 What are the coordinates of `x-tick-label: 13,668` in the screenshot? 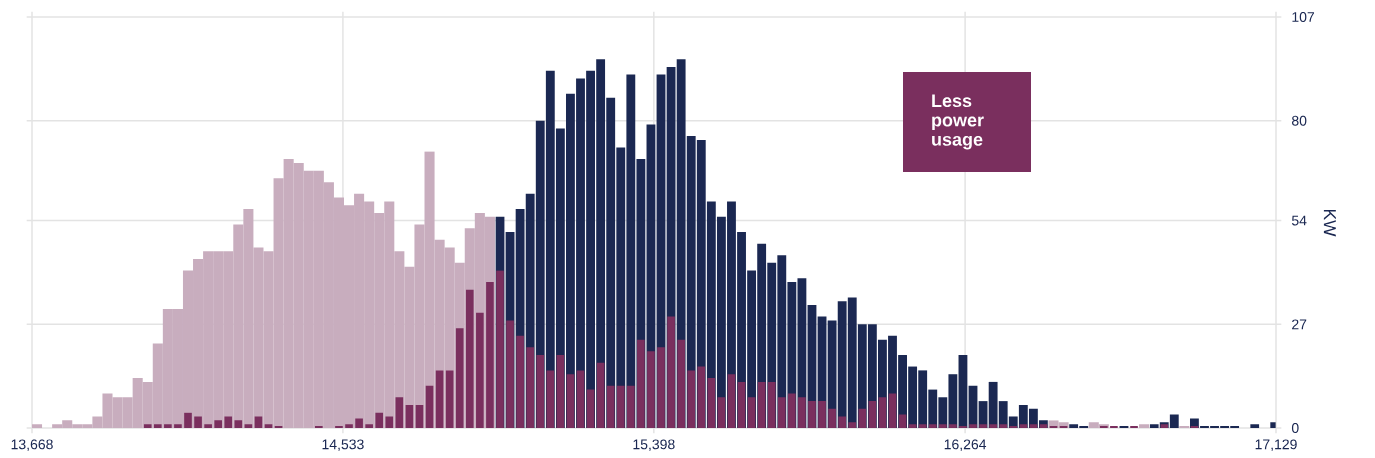 It's located at (32, 445).